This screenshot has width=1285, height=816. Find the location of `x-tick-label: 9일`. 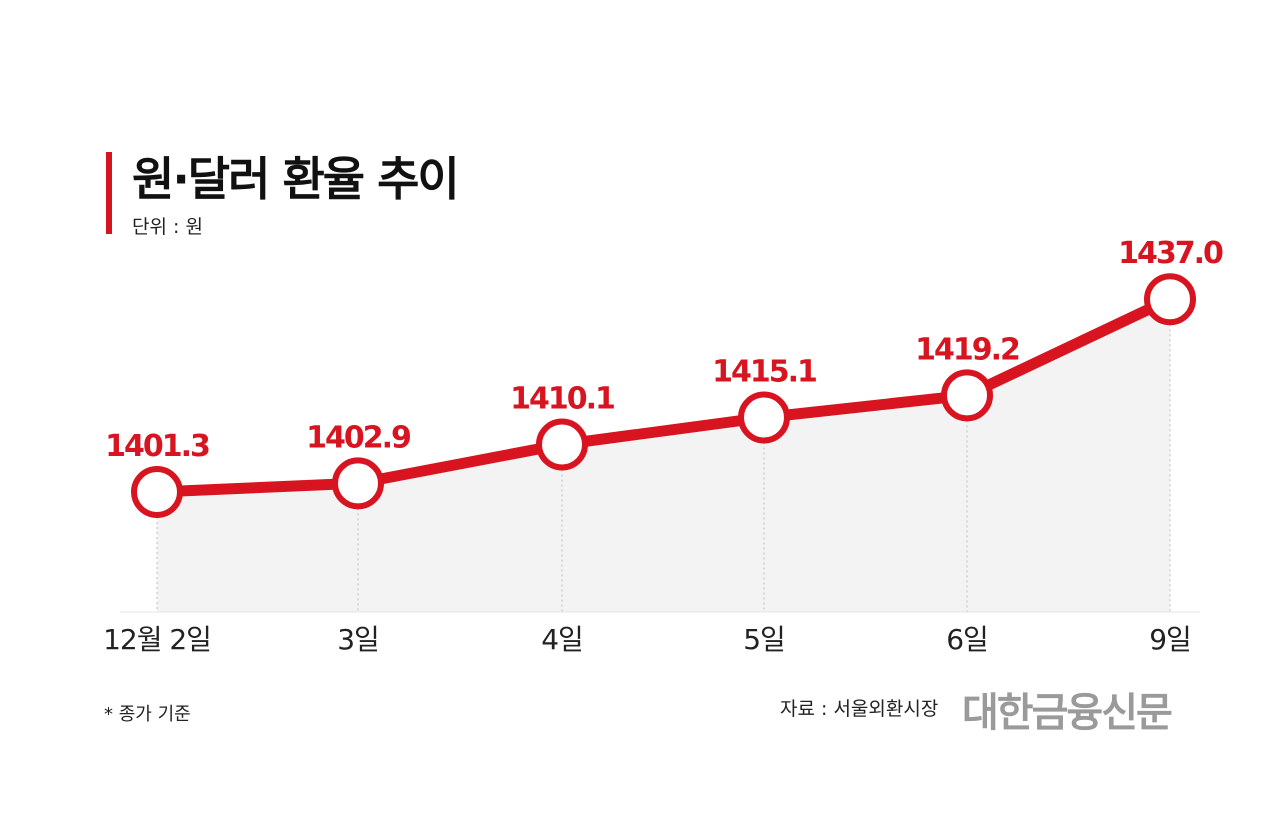

x-tick-label: 9일 is located at coordinates (1170, 639).